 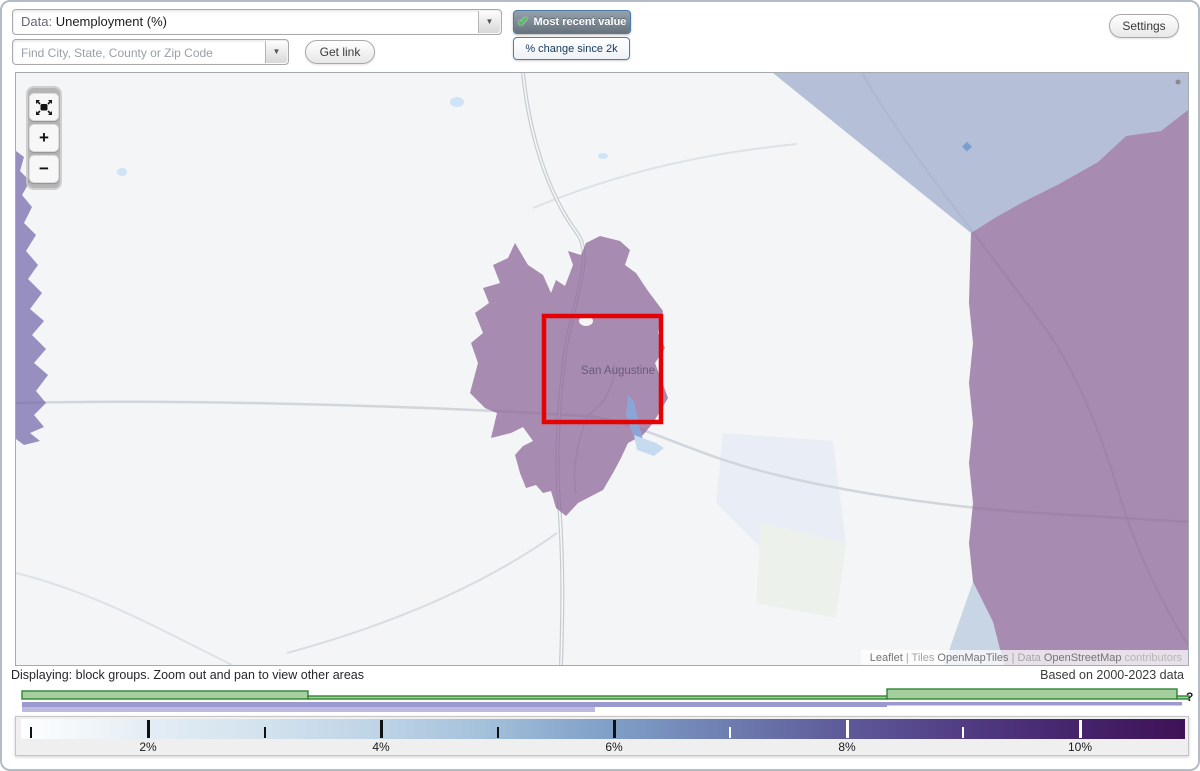 I want to click on map-zoom-control: + −, so click(x=44, y=138).